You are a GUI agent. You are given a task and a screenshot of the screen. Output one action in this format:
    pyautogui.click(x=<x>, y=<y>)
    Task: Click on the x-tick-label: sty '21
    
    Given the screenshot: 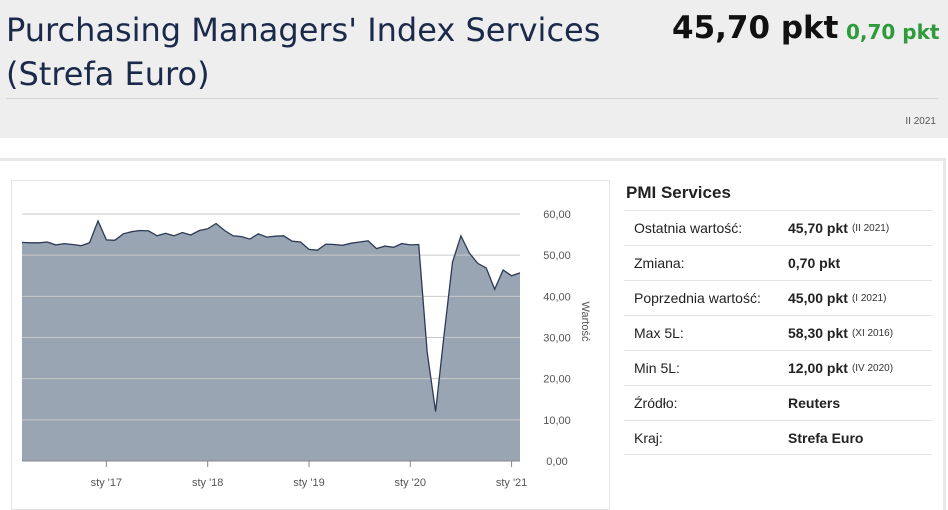 What is the action you would take?
    pyautogui.click(x=511, y=483)
    